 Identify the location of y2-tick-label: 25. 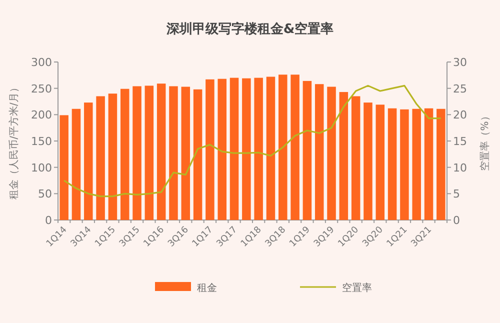
(460, 89).